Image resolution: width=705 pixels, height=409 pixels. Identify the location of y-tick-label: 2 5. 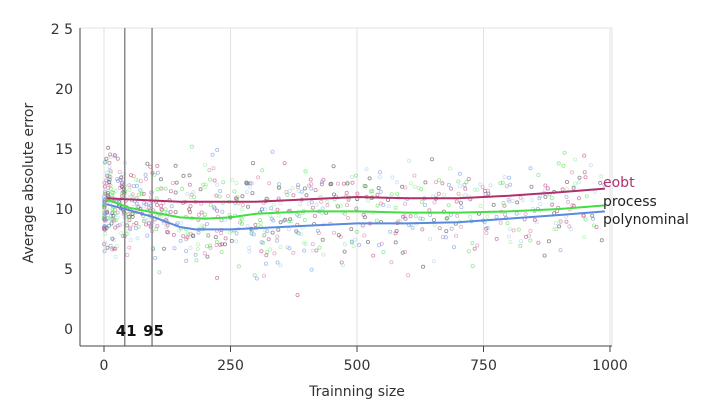
(62, 30).